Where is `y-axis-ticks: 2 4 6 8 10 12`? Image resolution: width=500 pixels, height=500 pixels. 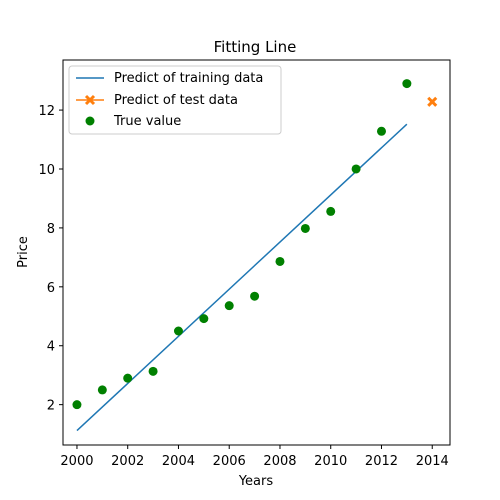
y-axis-ticks: 2 4 6 8 10 12 is located at coordinates (50, 259).